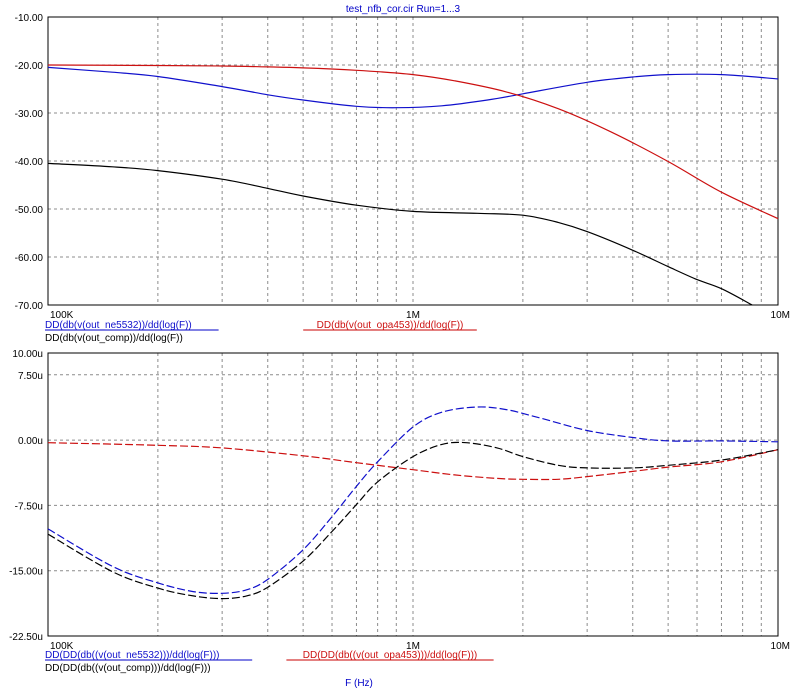 Image resolution: width=805 pixels, height=700 pixels. Describe the element at coordinates (29, 306) in the screenshot. I see `y-tick-label: -70.00` at that location.